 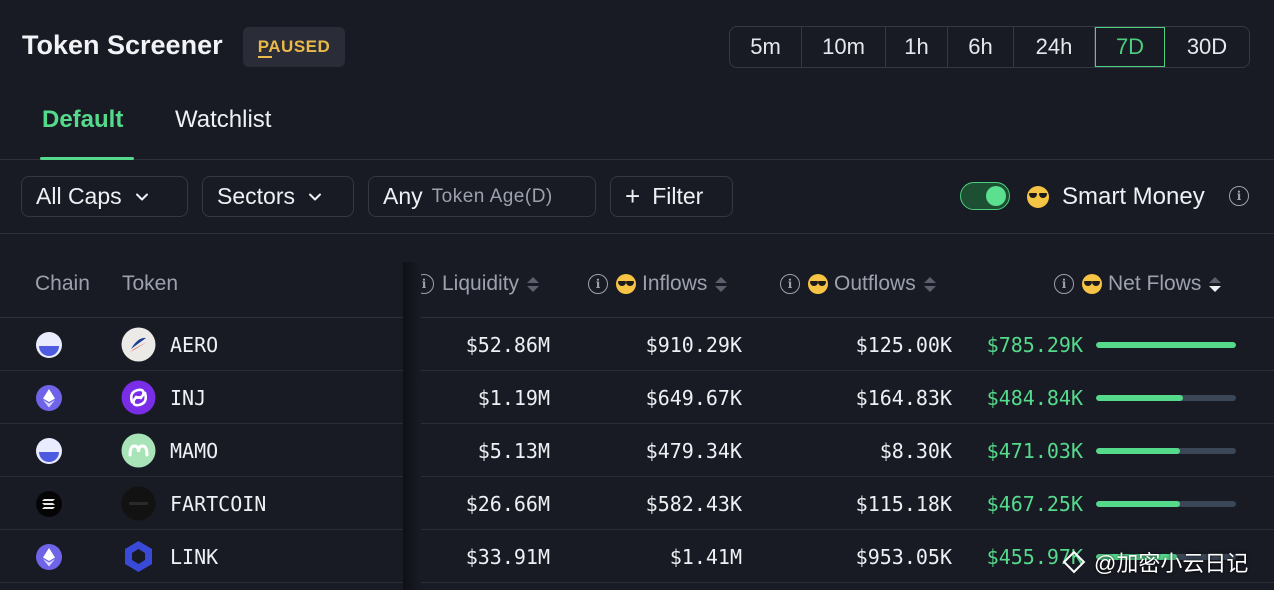 I want to click on status-badge: PAUSED, so click(x=294, y=47).